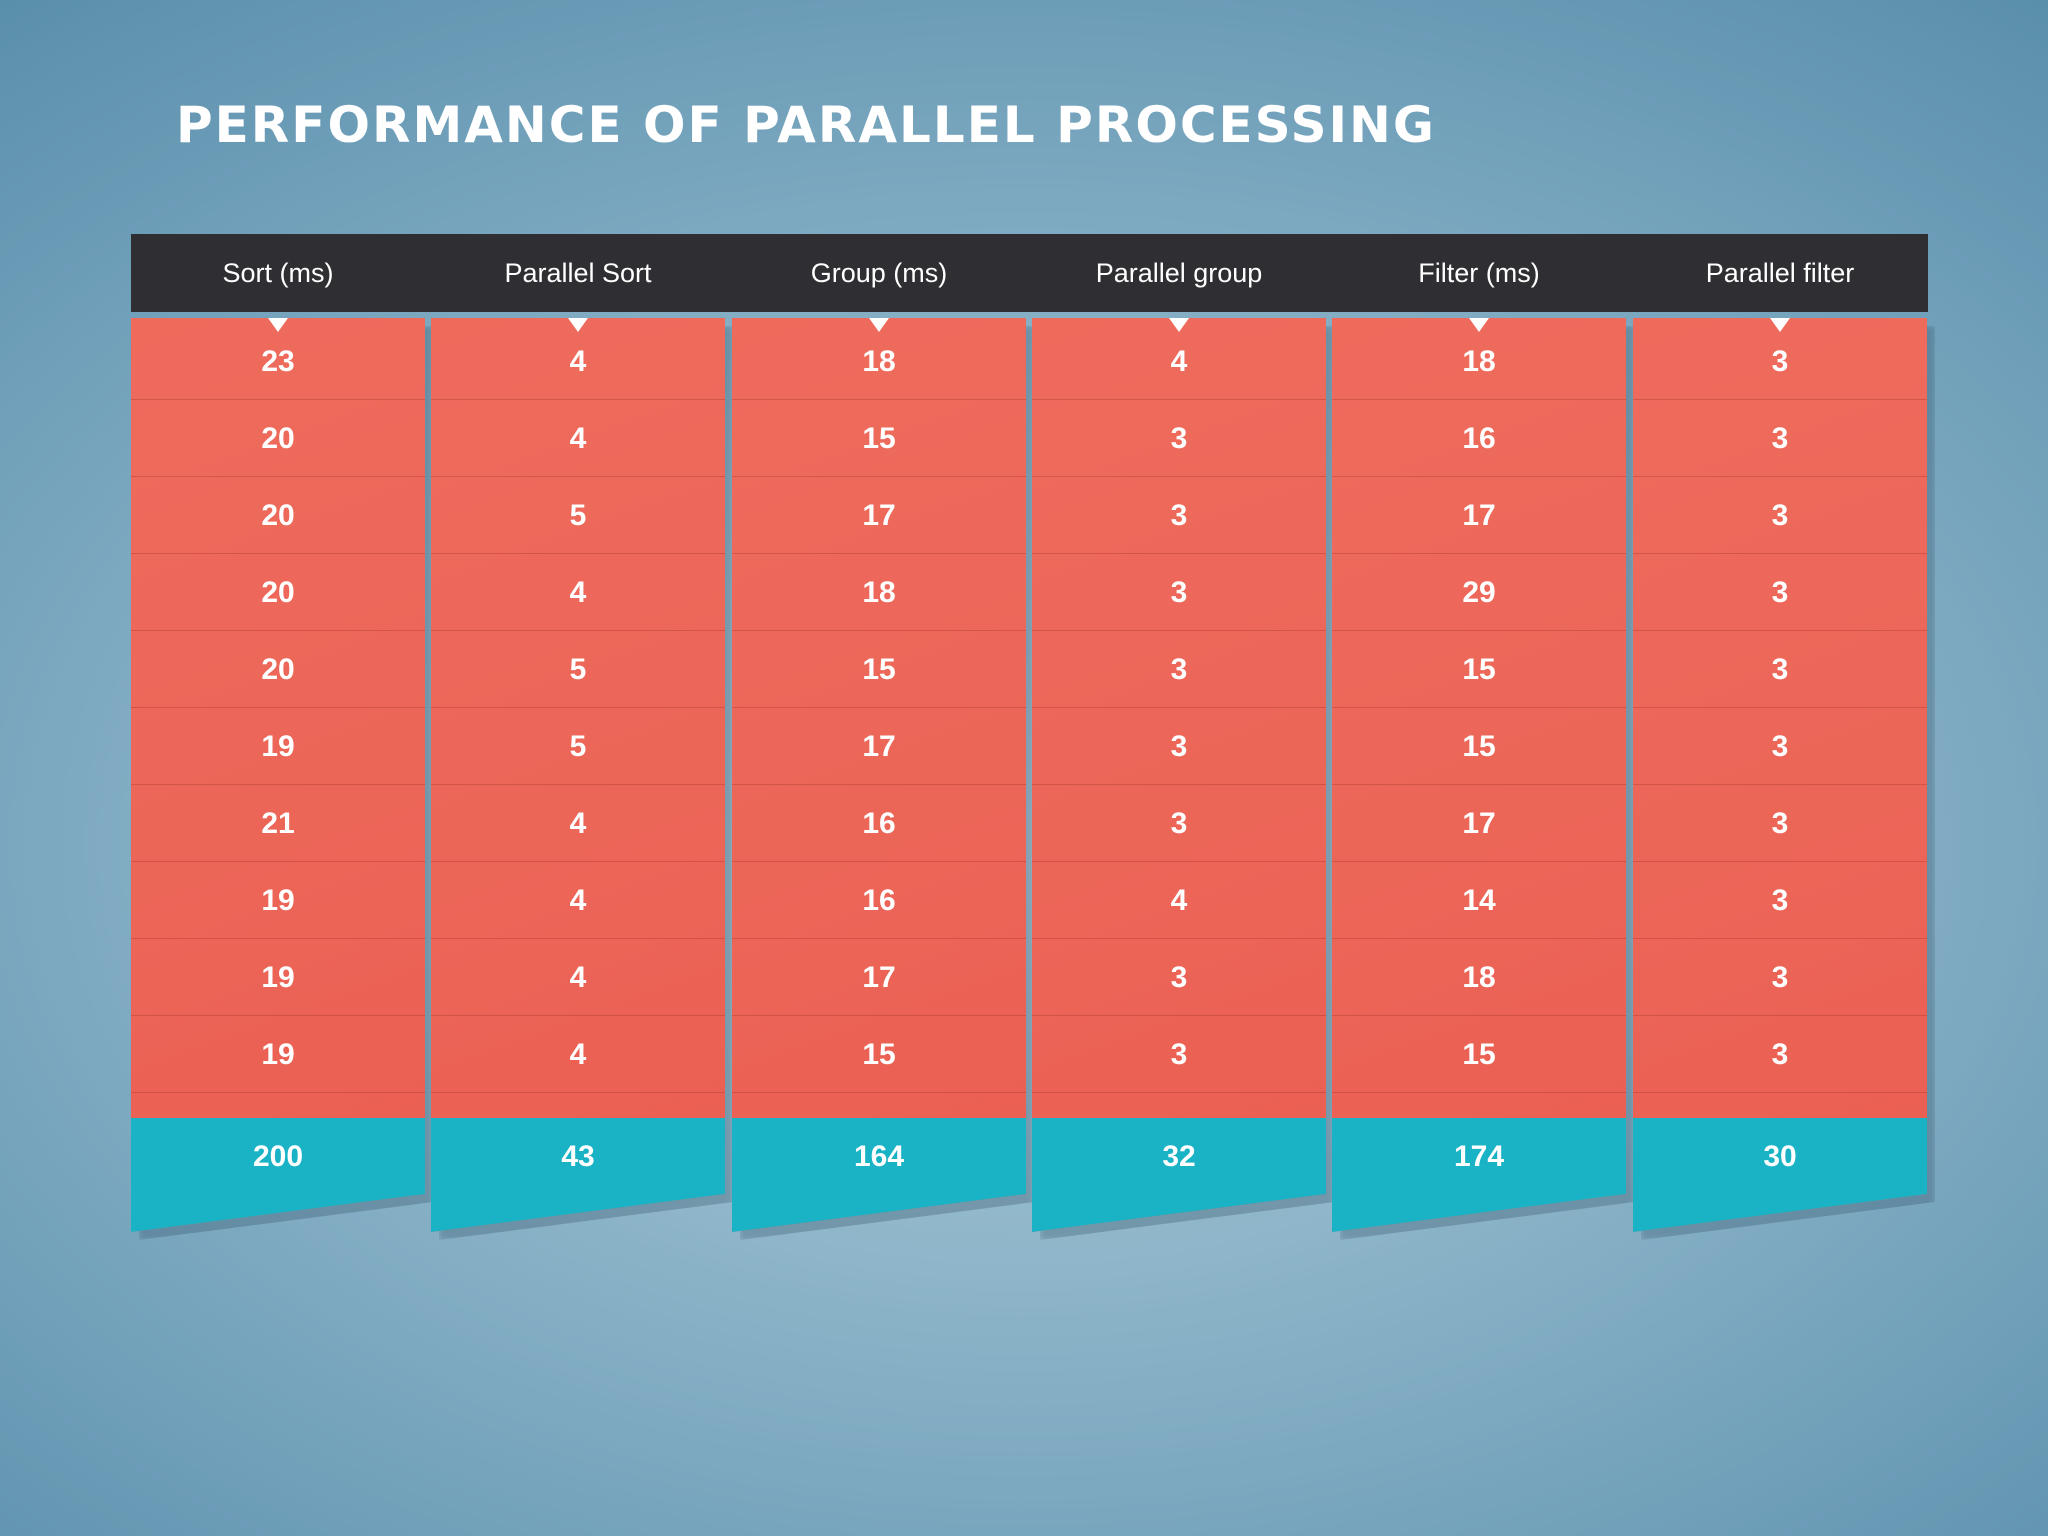 The width and height of the screenshot is (2048, 1536). I want to click on total-value: 43, so click(578, 1156).